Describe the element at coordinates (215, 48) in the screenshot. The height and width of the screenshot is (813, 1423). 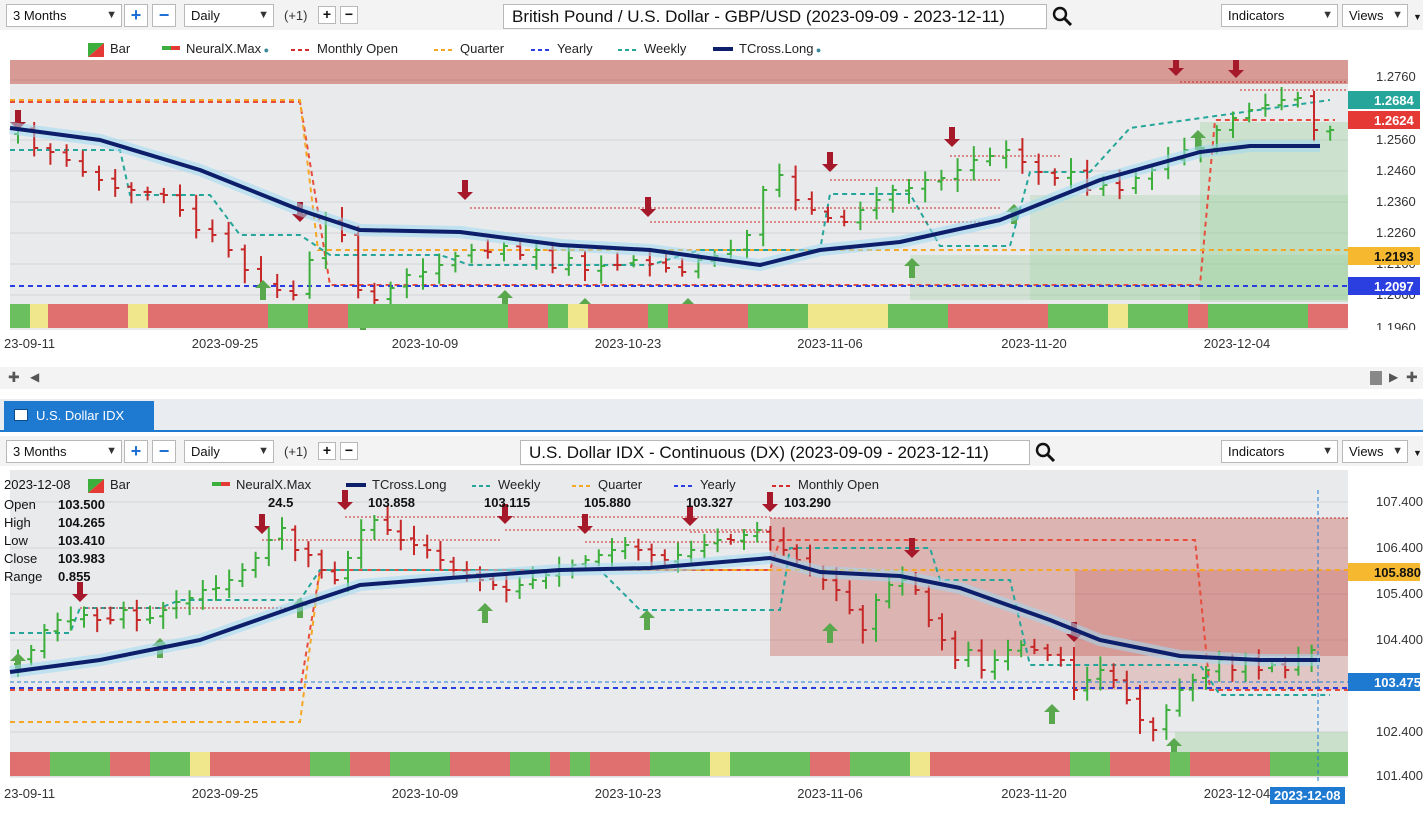
I see `legend-neuralx: NeuralX.Max ●` at that location.